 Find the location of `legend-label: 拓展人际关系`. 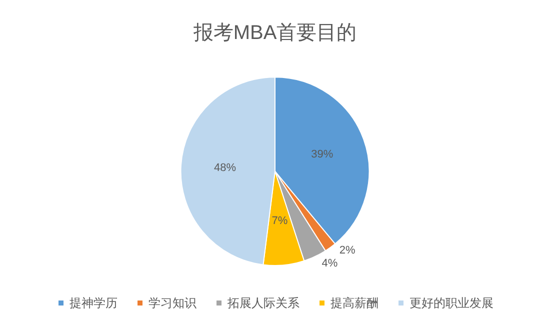

legend-label: 拓展人际关系 is located at coordinates (263, 303).